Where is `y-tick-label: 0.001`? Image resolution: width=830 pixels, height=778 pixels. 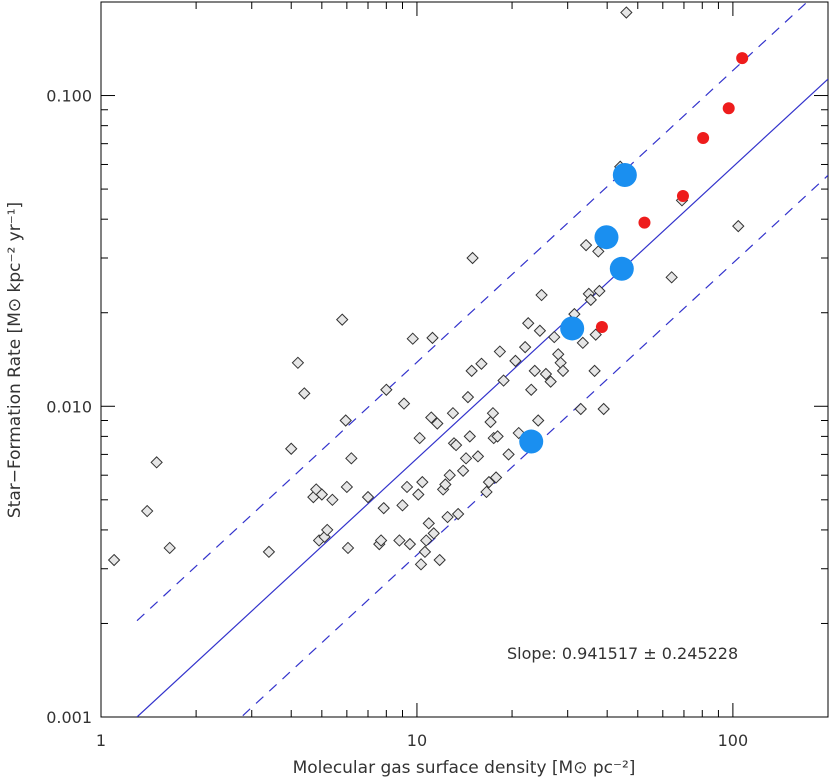 y-tick-label: 0.001 is located at coordinates (69, 717).